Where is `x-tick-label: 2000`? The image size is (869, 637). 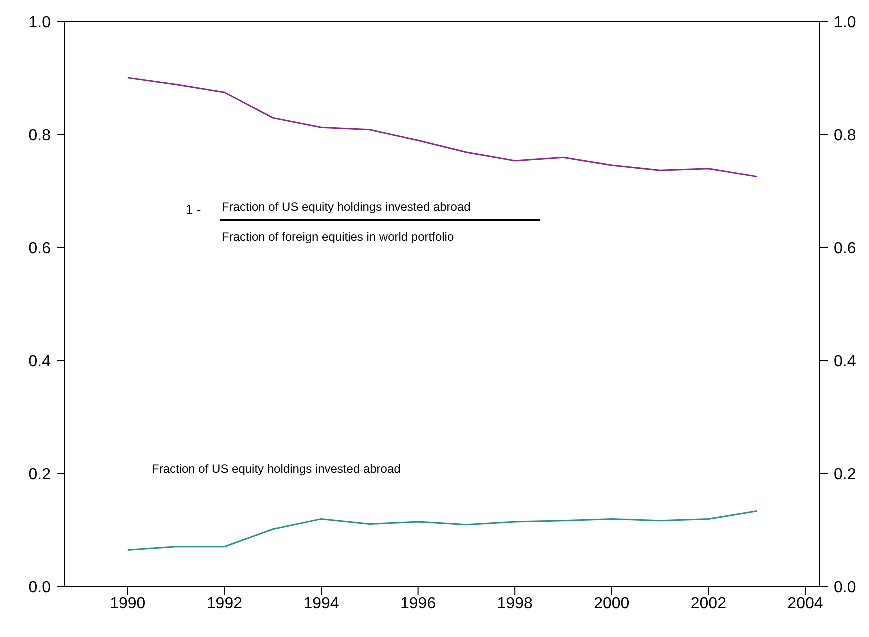
x-tick-label: 2000 is located at coordinates (612, 603).